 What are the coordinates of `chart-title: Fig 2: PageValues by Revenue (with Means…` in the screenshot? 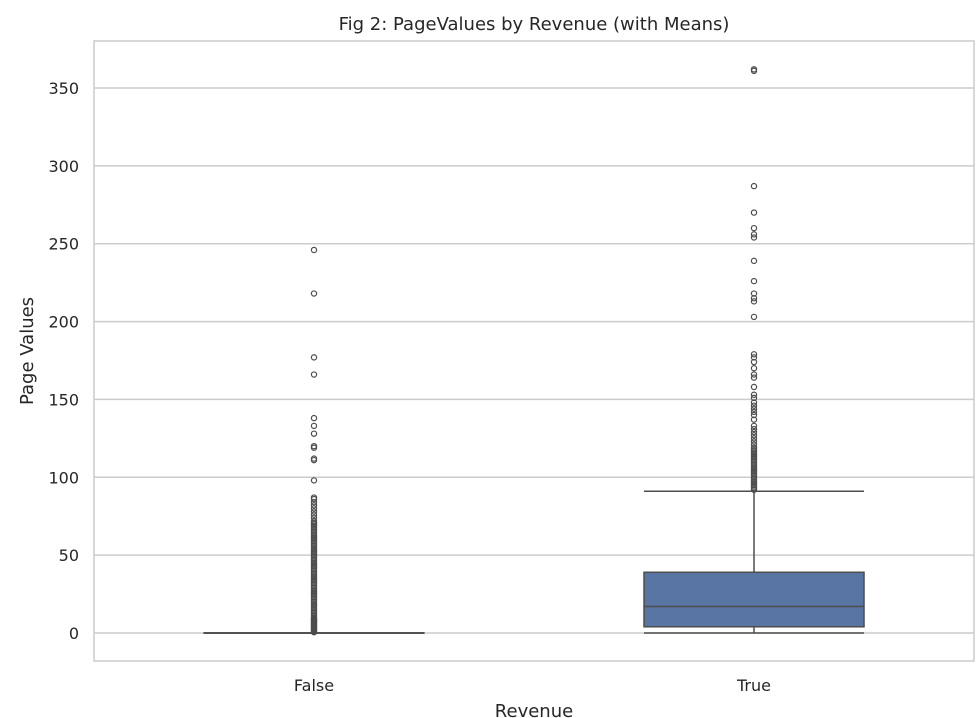 It's located at (534, 24).